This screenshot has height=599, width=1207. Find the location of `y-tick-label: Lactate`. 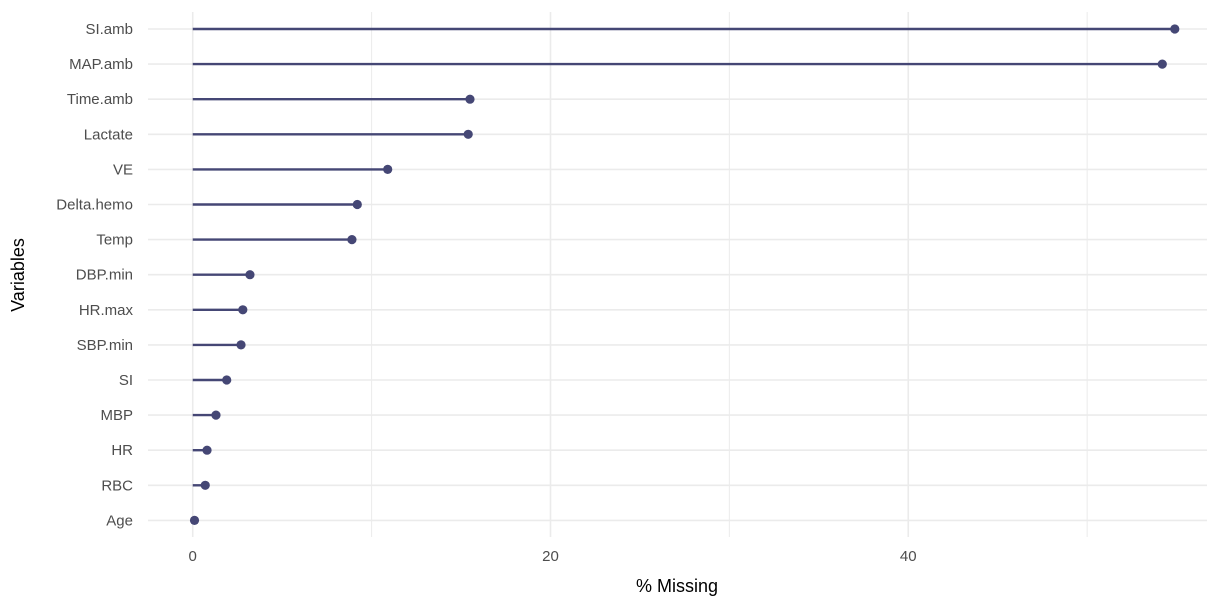

y-tick-label: Lactate is located at coordinates (108, 134).